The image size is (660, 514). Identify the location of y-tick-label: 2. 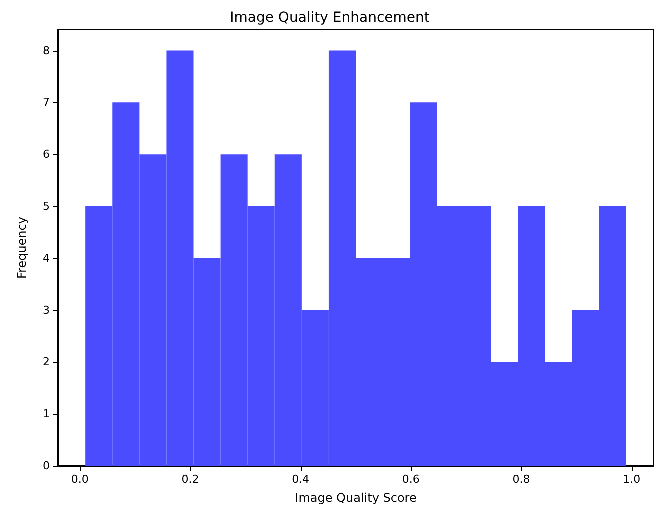
(46, 362).